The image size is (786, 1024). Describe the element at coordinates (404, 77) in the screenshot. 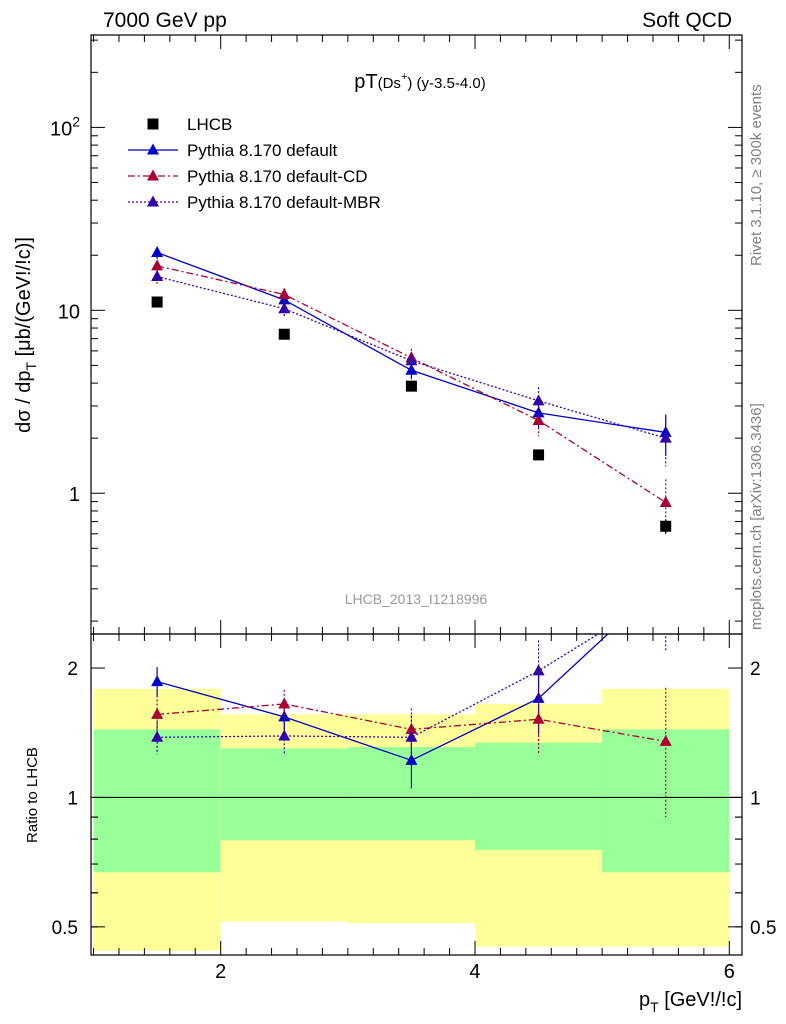

I see `main-title-sup: +` at that location.